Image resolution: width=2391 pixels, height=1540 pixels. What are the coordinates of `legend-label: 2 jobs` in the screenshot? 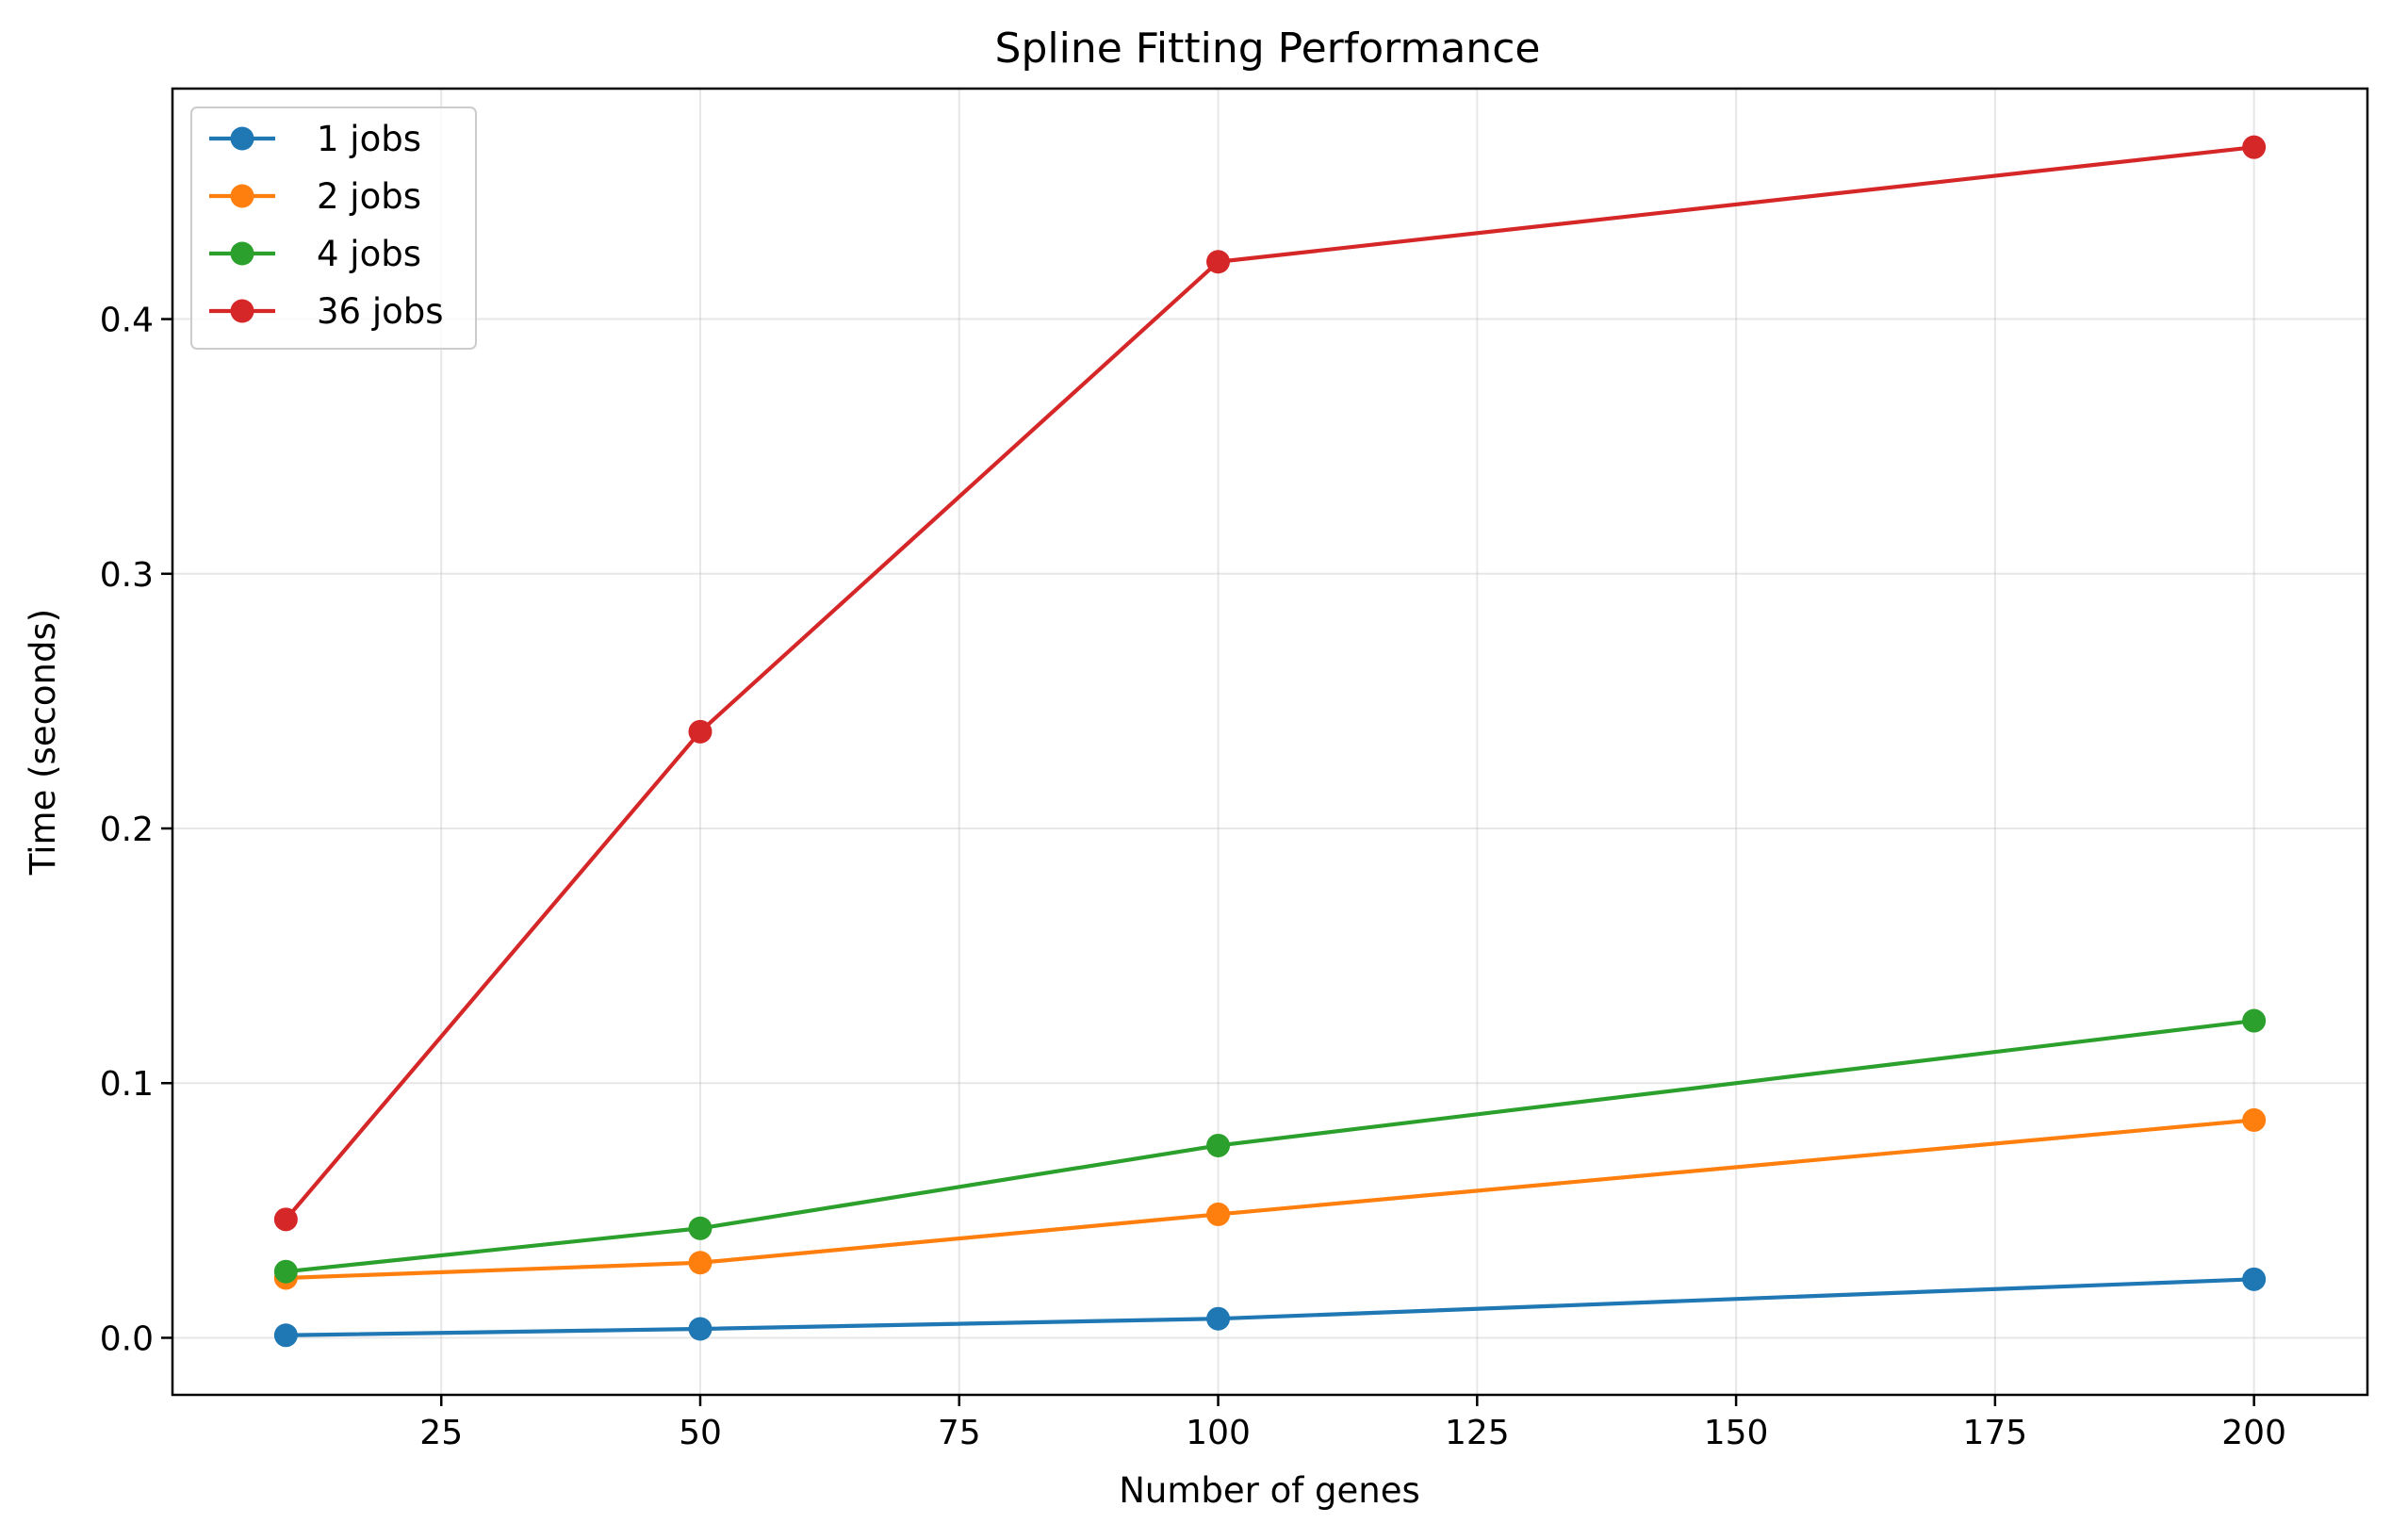 It's located at (369, 196).